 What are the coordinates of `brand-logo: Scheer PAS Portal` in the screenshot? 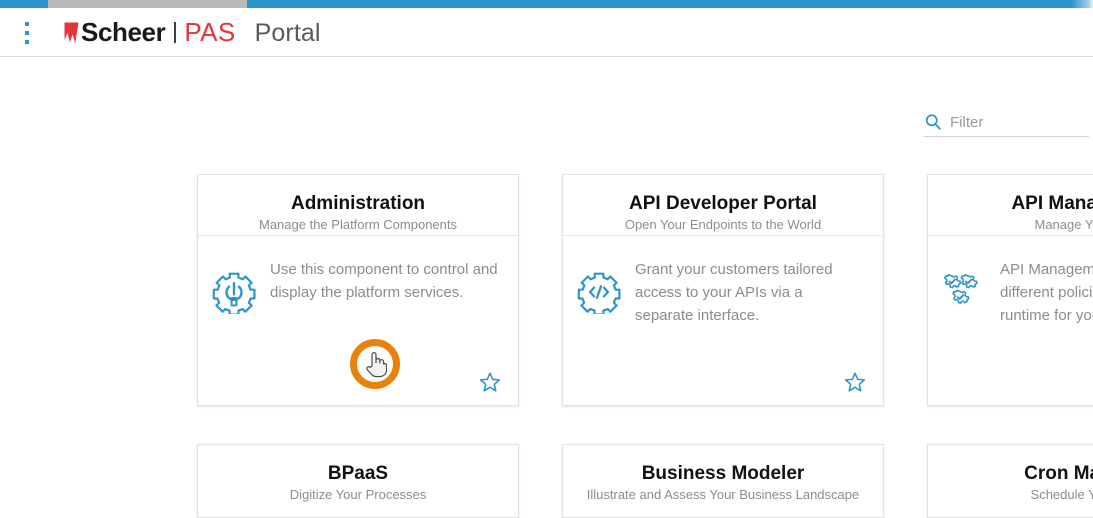 It's located at (192, 32).